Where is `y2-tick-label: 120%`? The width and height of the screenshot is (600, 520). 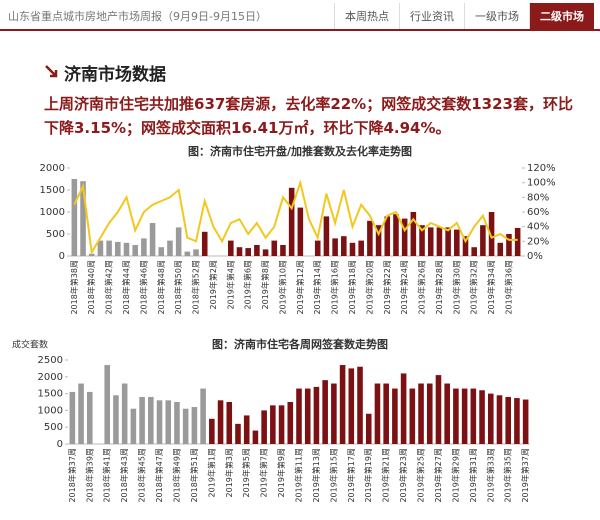
y2-tick-label: 120% is located at coordinates (541, 168).